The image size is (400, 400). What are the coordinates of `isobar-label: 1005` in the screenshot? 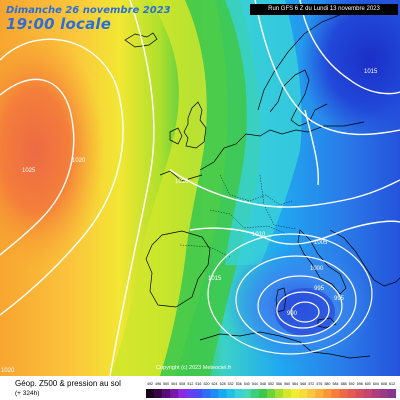 It's located at (321, 243).